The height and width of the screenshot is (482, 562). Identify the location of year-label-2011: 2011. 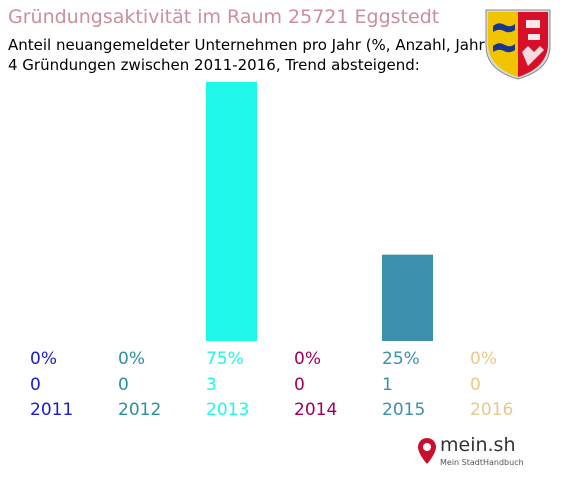
(51, 410).